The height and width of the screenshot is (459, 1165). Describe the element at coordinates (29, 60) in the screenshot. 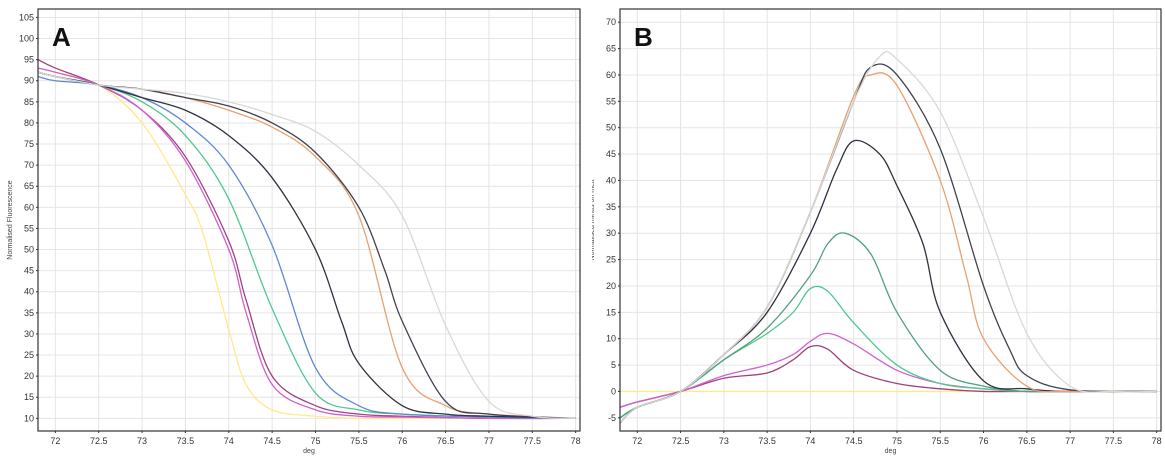

I see `y-tick-label: 95` at that location.